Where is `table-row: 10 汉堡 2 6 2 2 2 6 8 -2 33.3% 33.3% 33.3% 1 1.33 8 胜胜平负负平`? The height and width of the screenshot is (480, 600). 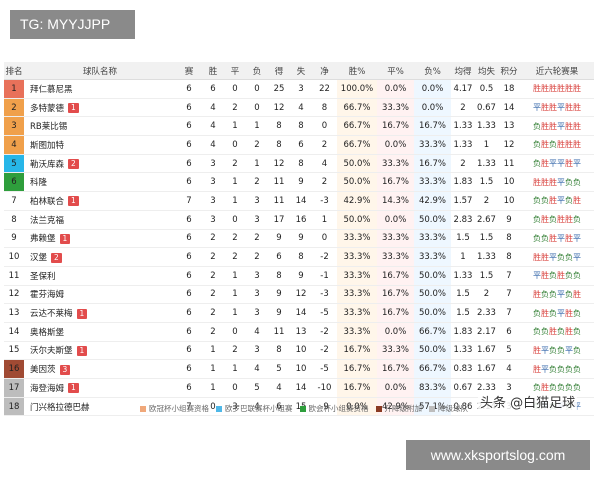
table-row: 10 汉堡 2 6 2 2 2 6 8 -2 33.3% 33.3% 33.3% 1 1.33 8 胜胜平负负平 is located at coordinates (299, 257).